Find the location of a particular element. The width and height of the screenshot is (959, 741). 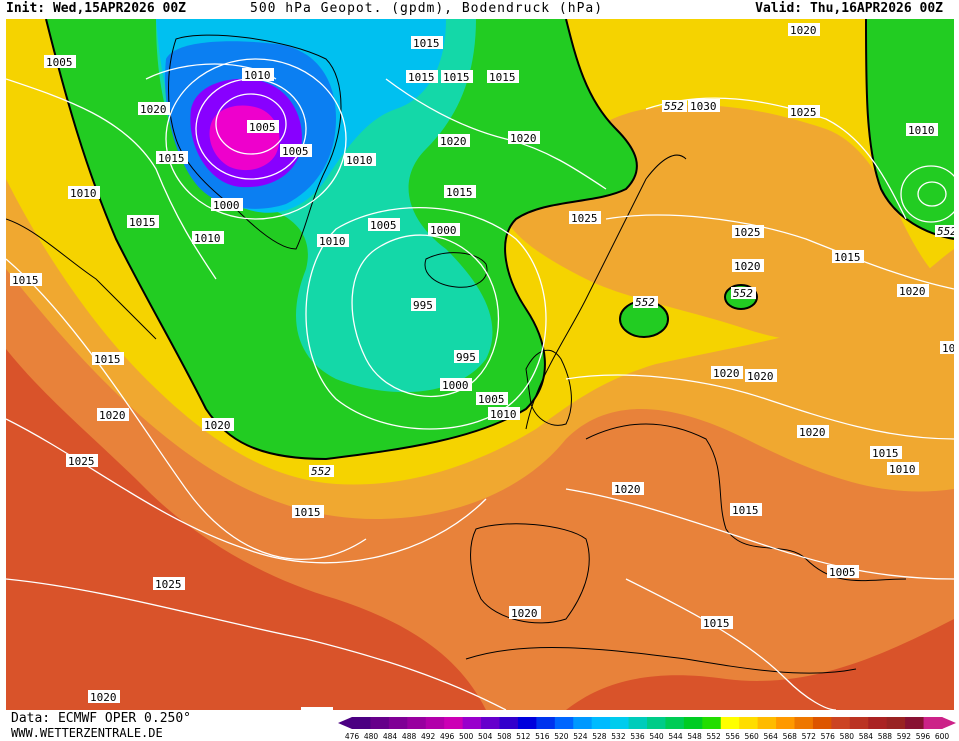

gph-field-deep-orange-se is located at coordinates (760, 664).